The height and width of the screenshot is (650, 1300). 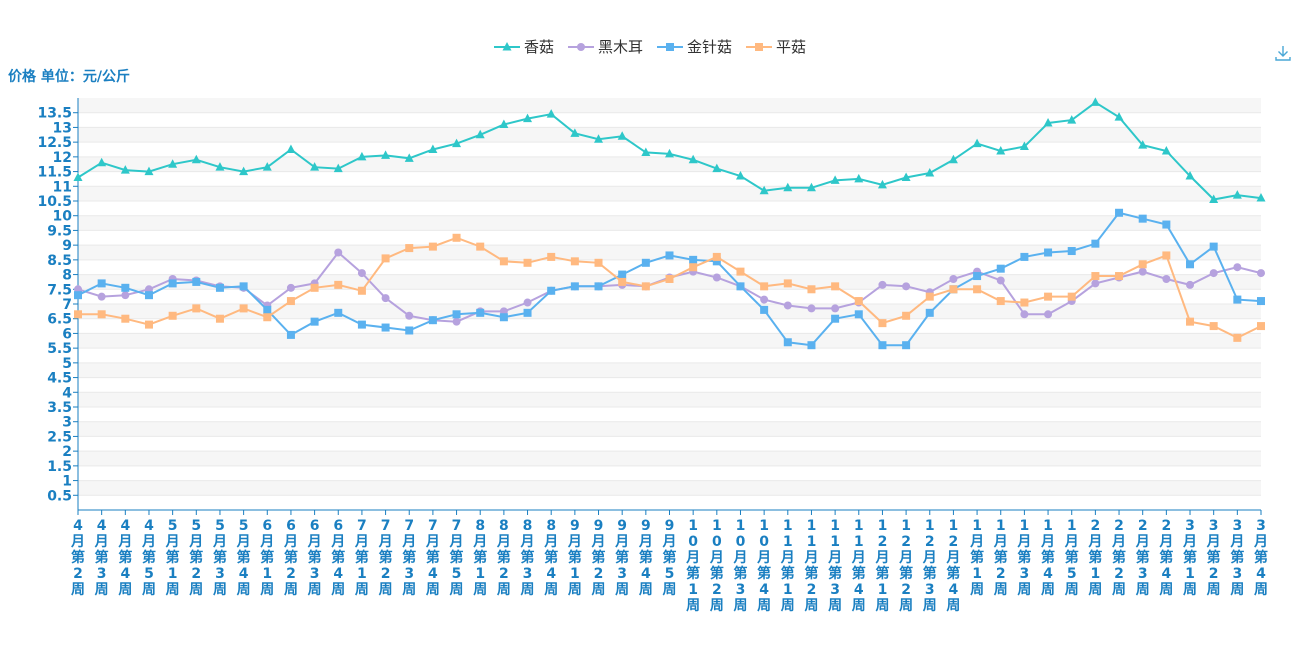 What do you see at coordinates (67, 305) in the screenshot?
I see `y-tick-label: 7` at bounding box center [67, 305].